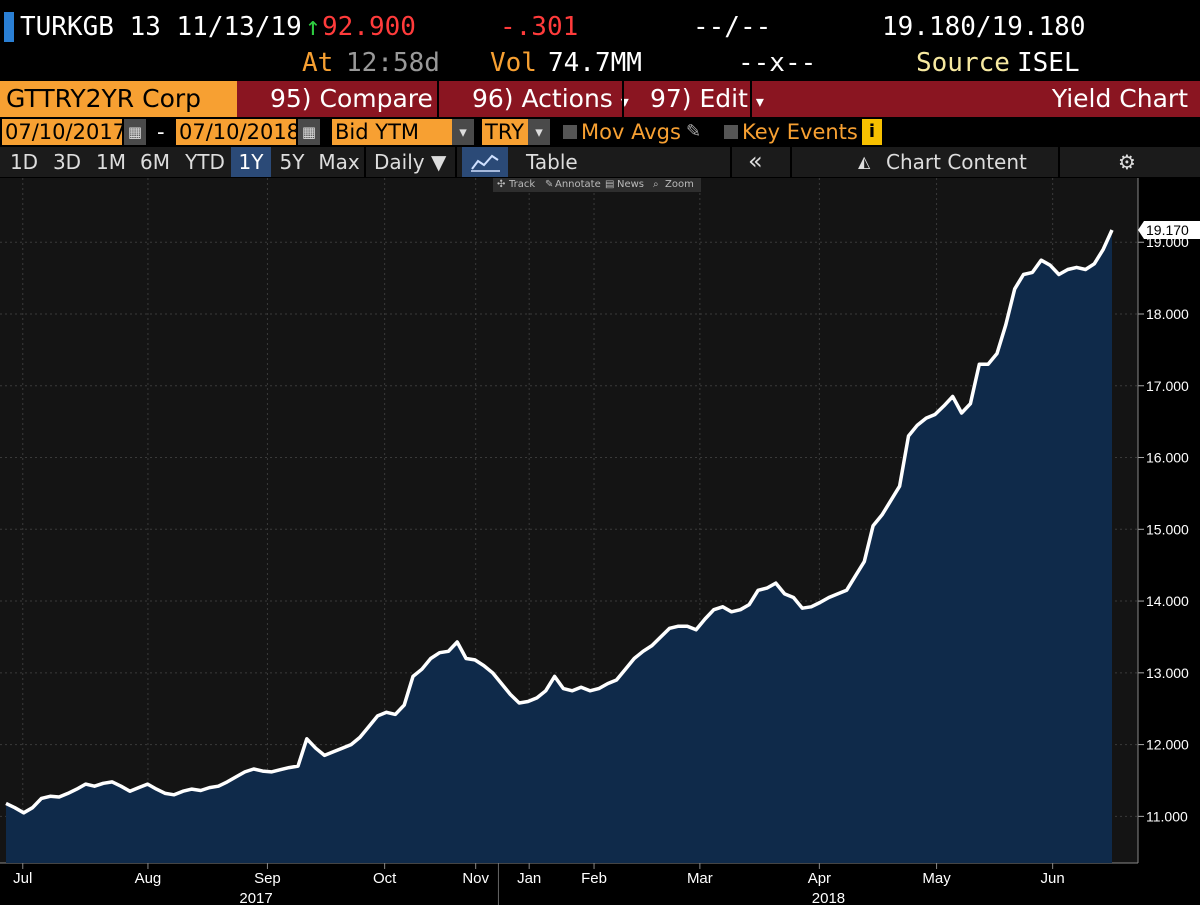 Image resolution: width=1200 pixels, height=905 pixels. What do you see at coordinates (549, 184) in the screenshot?
I see `annotate-icon: ✎` at bounding box center [549, 184].